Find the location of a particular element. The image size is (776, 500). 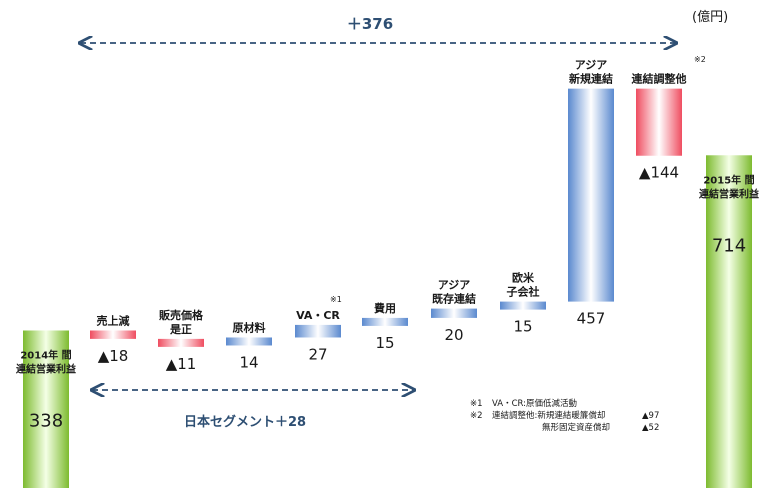

value-label: 338 is located at coordinates (46, 420).